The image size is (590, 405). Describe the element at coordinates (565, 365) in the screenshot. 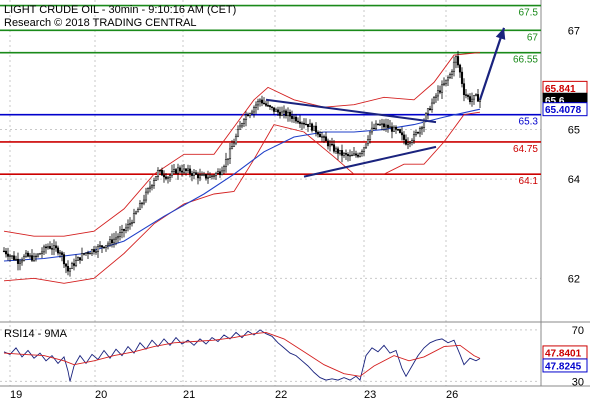

I see `rsi-value-tag-box` at that location.